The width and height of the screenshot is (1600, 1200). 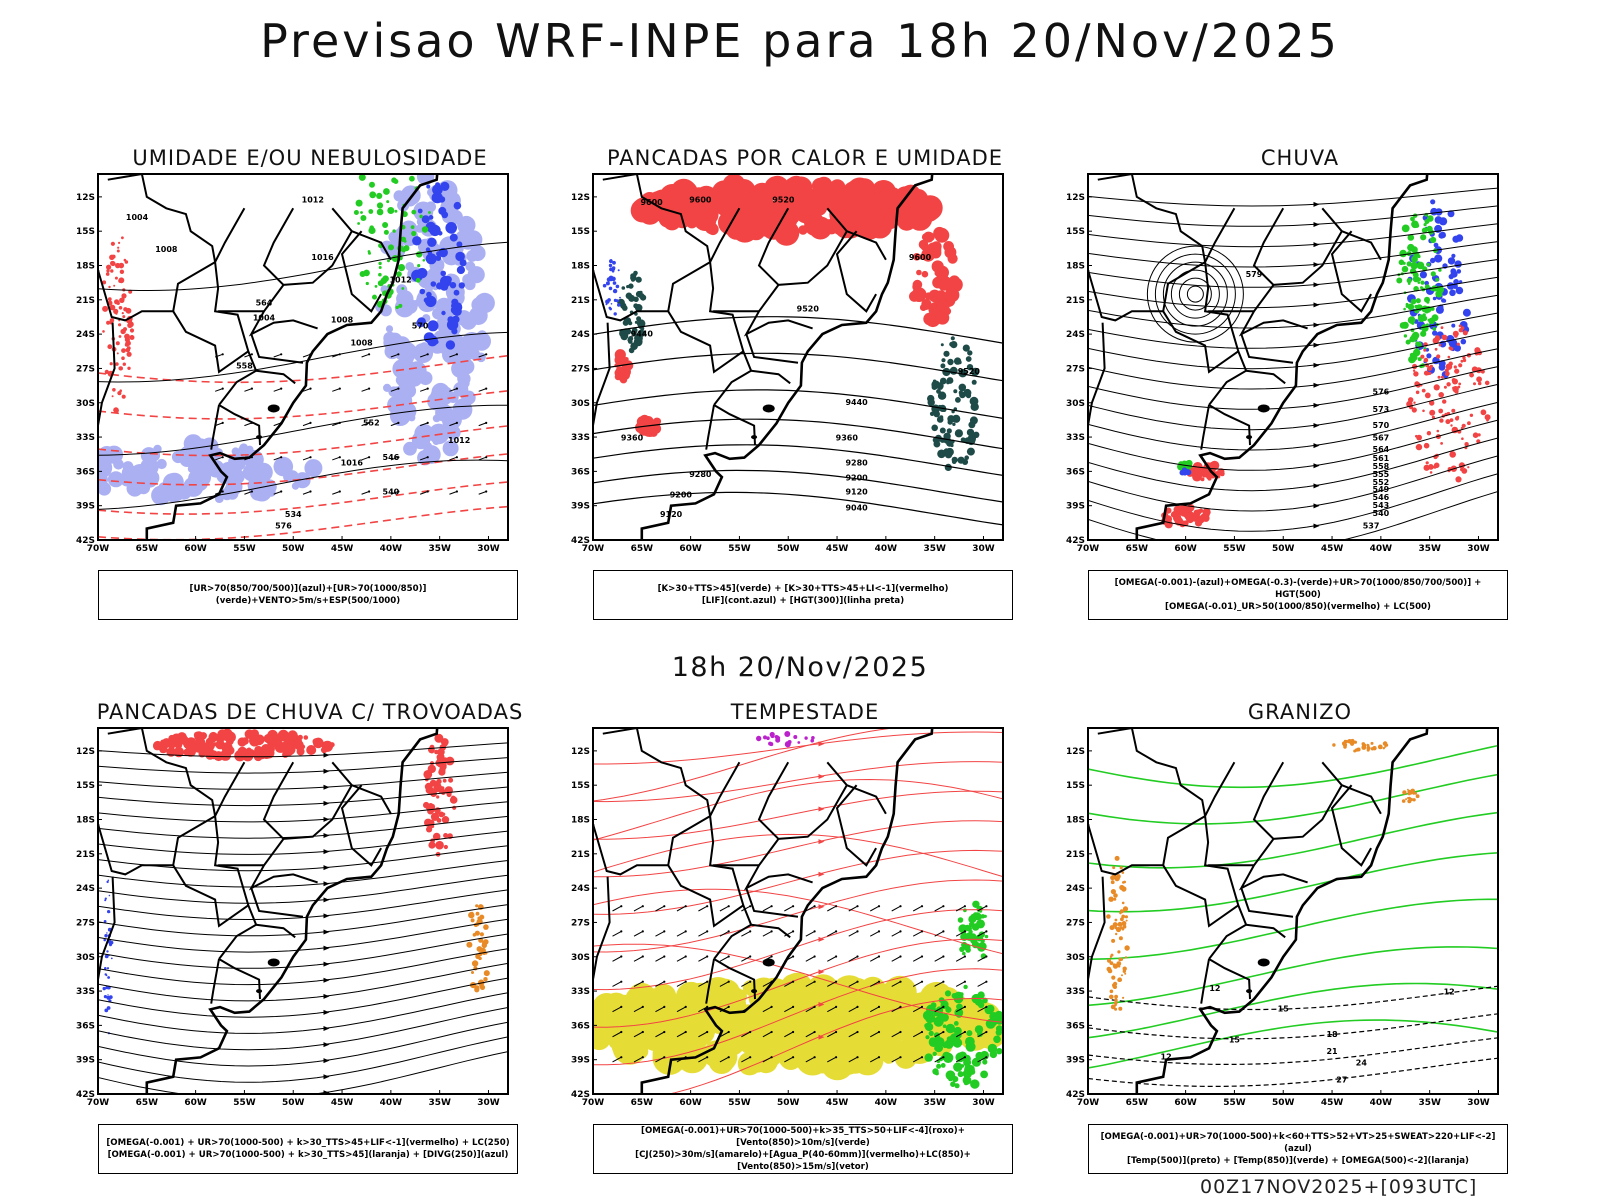 What do you see at coordinates (85, 992) in the screenshot?
I see `lat-tick-label: 33S` at bounding box center [85, 992].